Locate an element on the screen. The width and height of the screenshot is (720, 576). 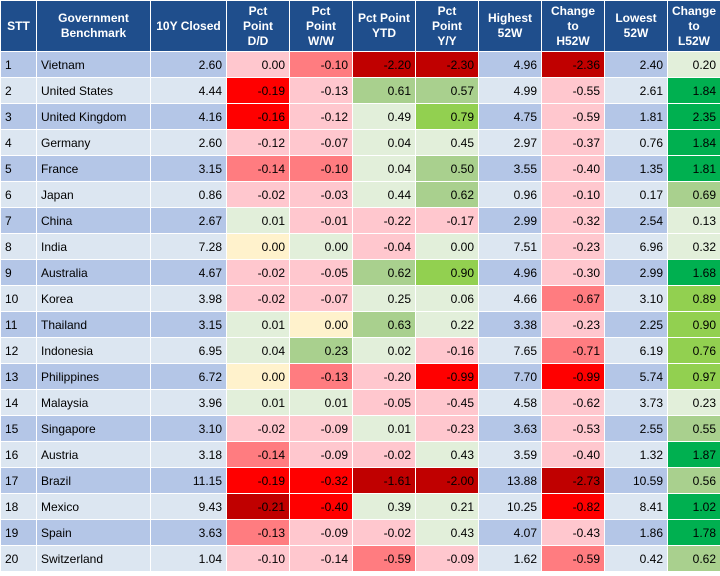
cell-10y-closed: 3.18 is located at coordinates (188, 454).